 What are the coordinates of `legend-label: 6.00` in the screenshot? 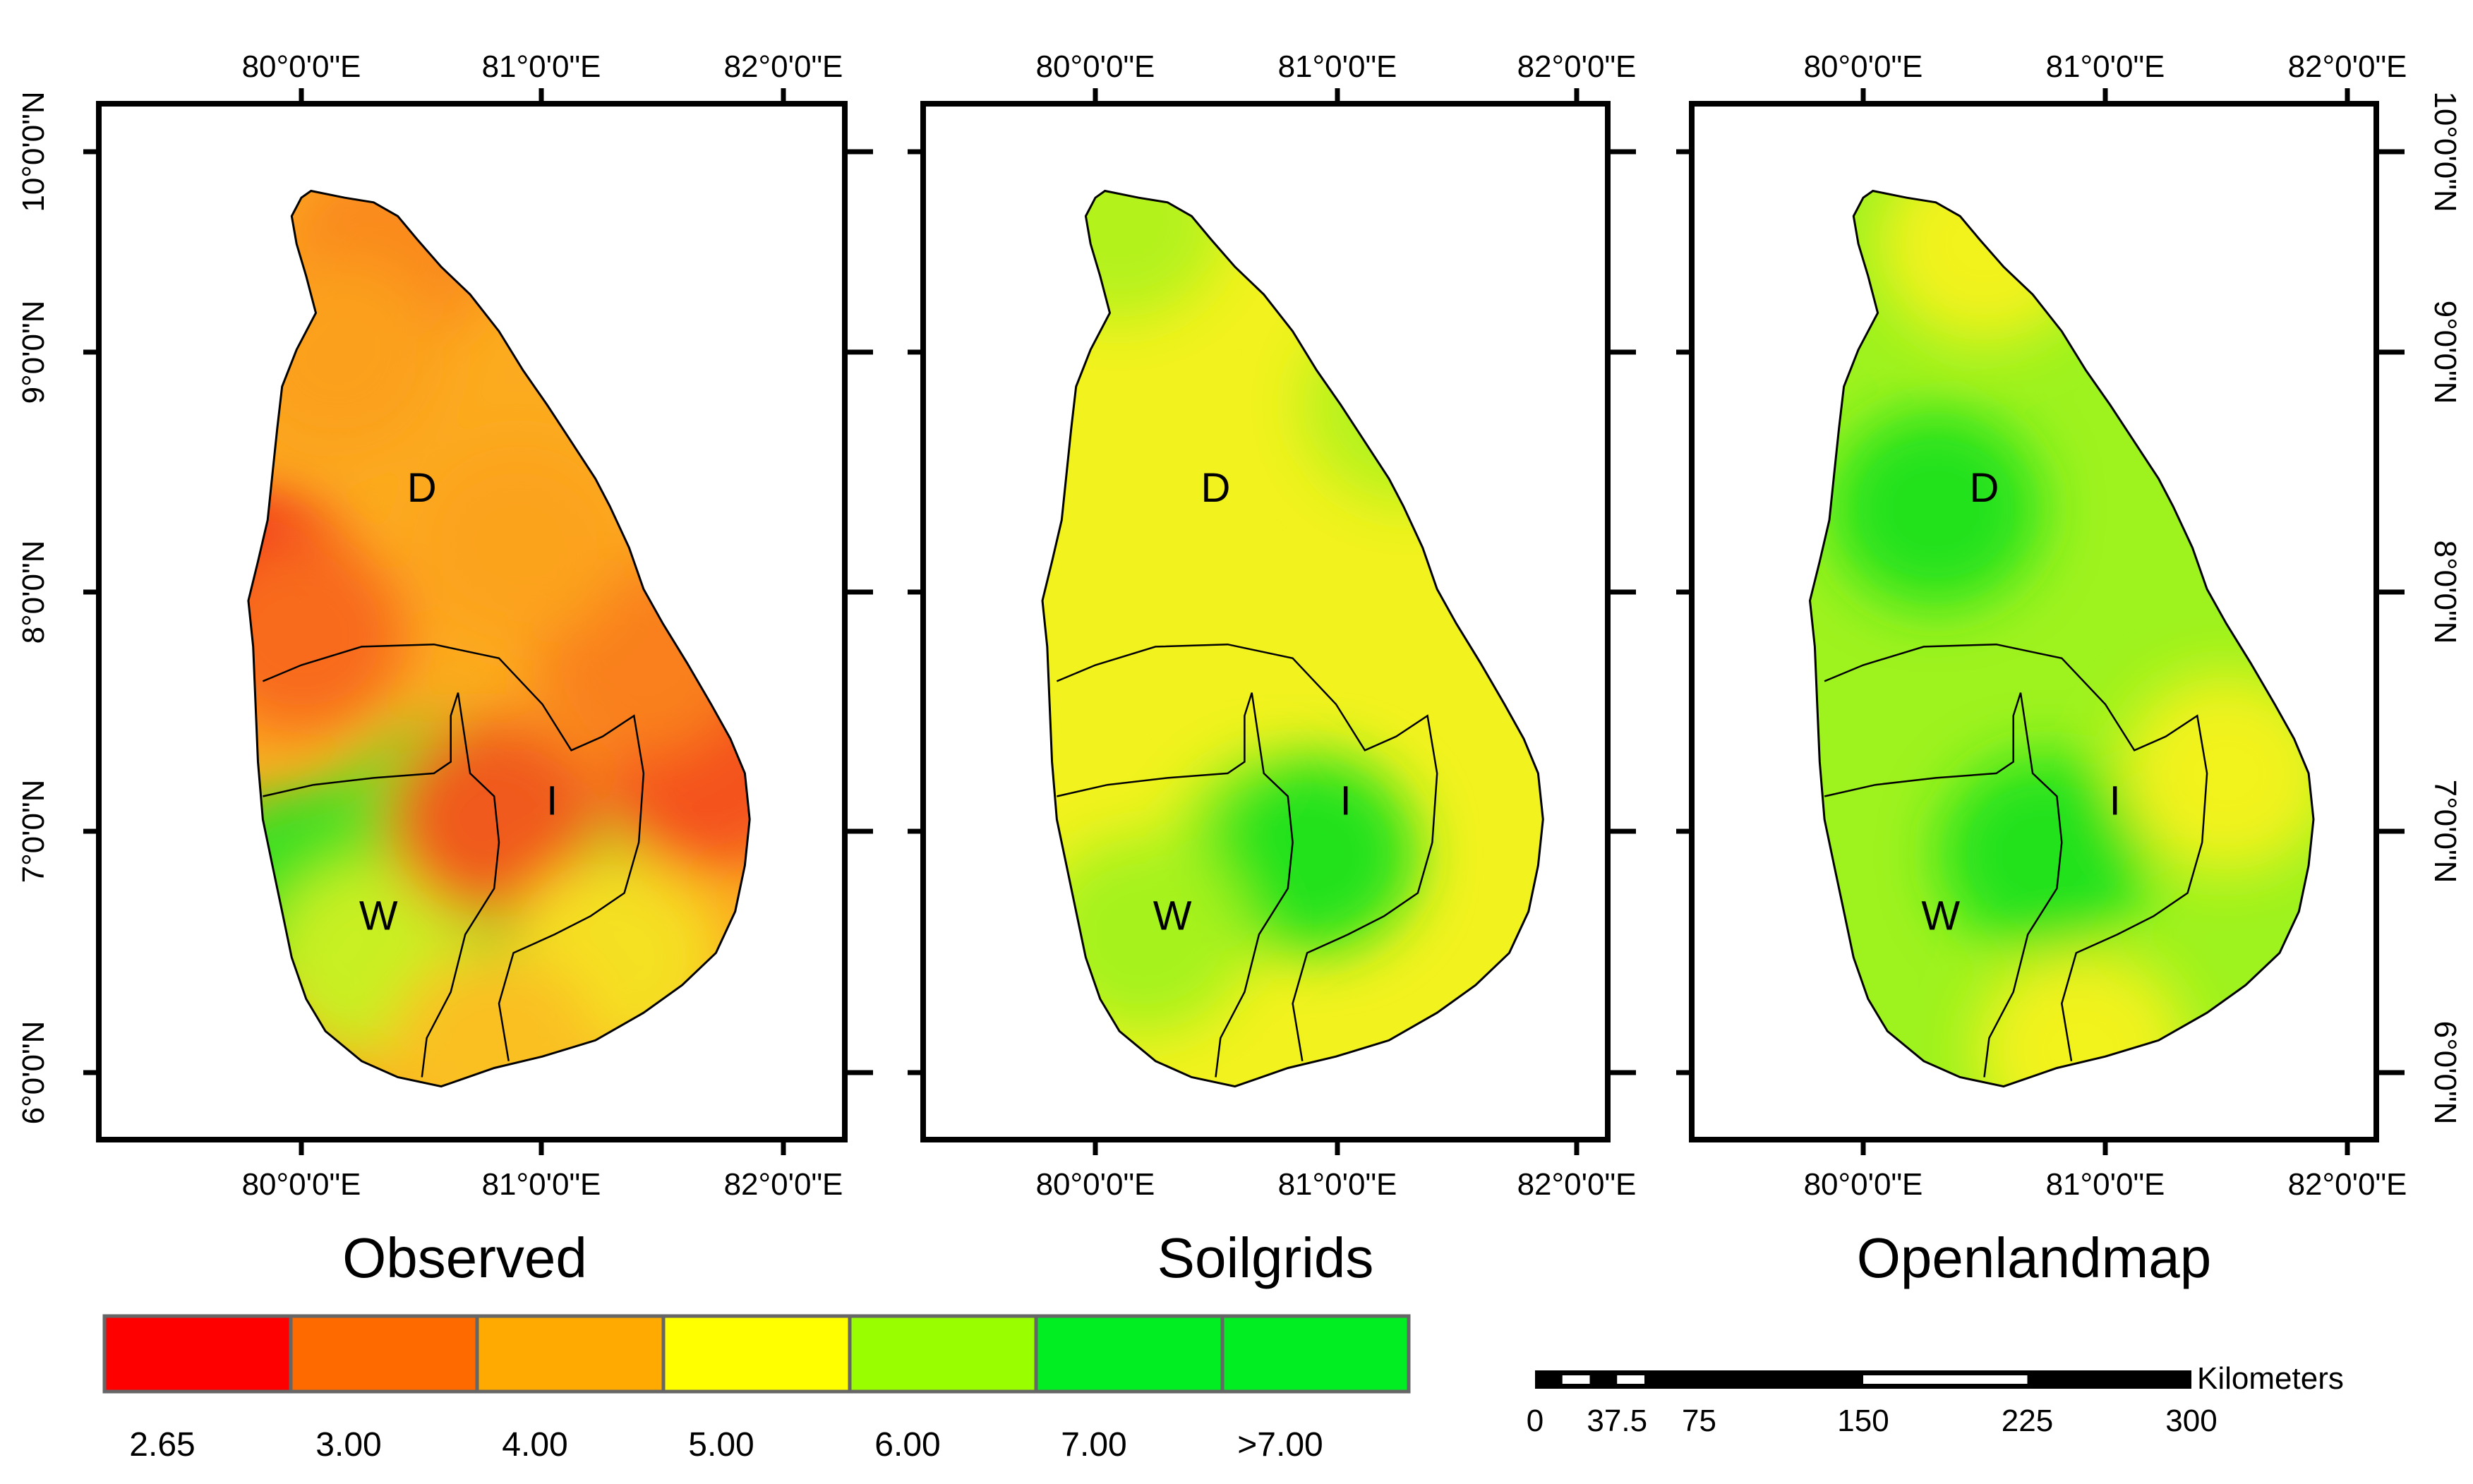 It's located at (907, 1445).